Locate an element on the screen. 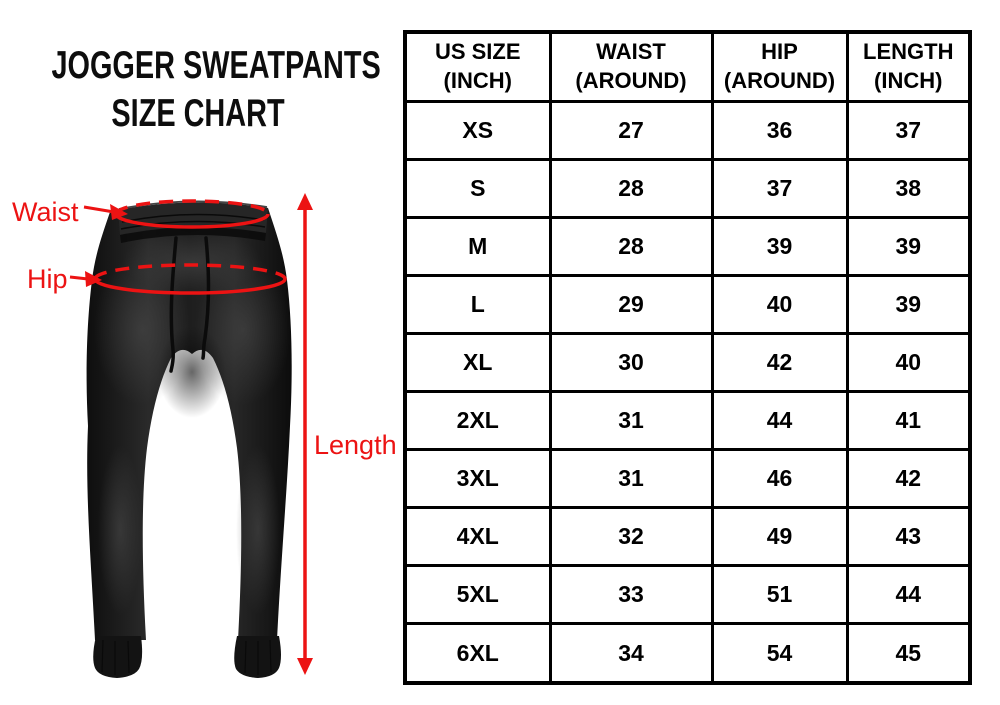  hip-cell: 36 is located at coordinates (779, 130).